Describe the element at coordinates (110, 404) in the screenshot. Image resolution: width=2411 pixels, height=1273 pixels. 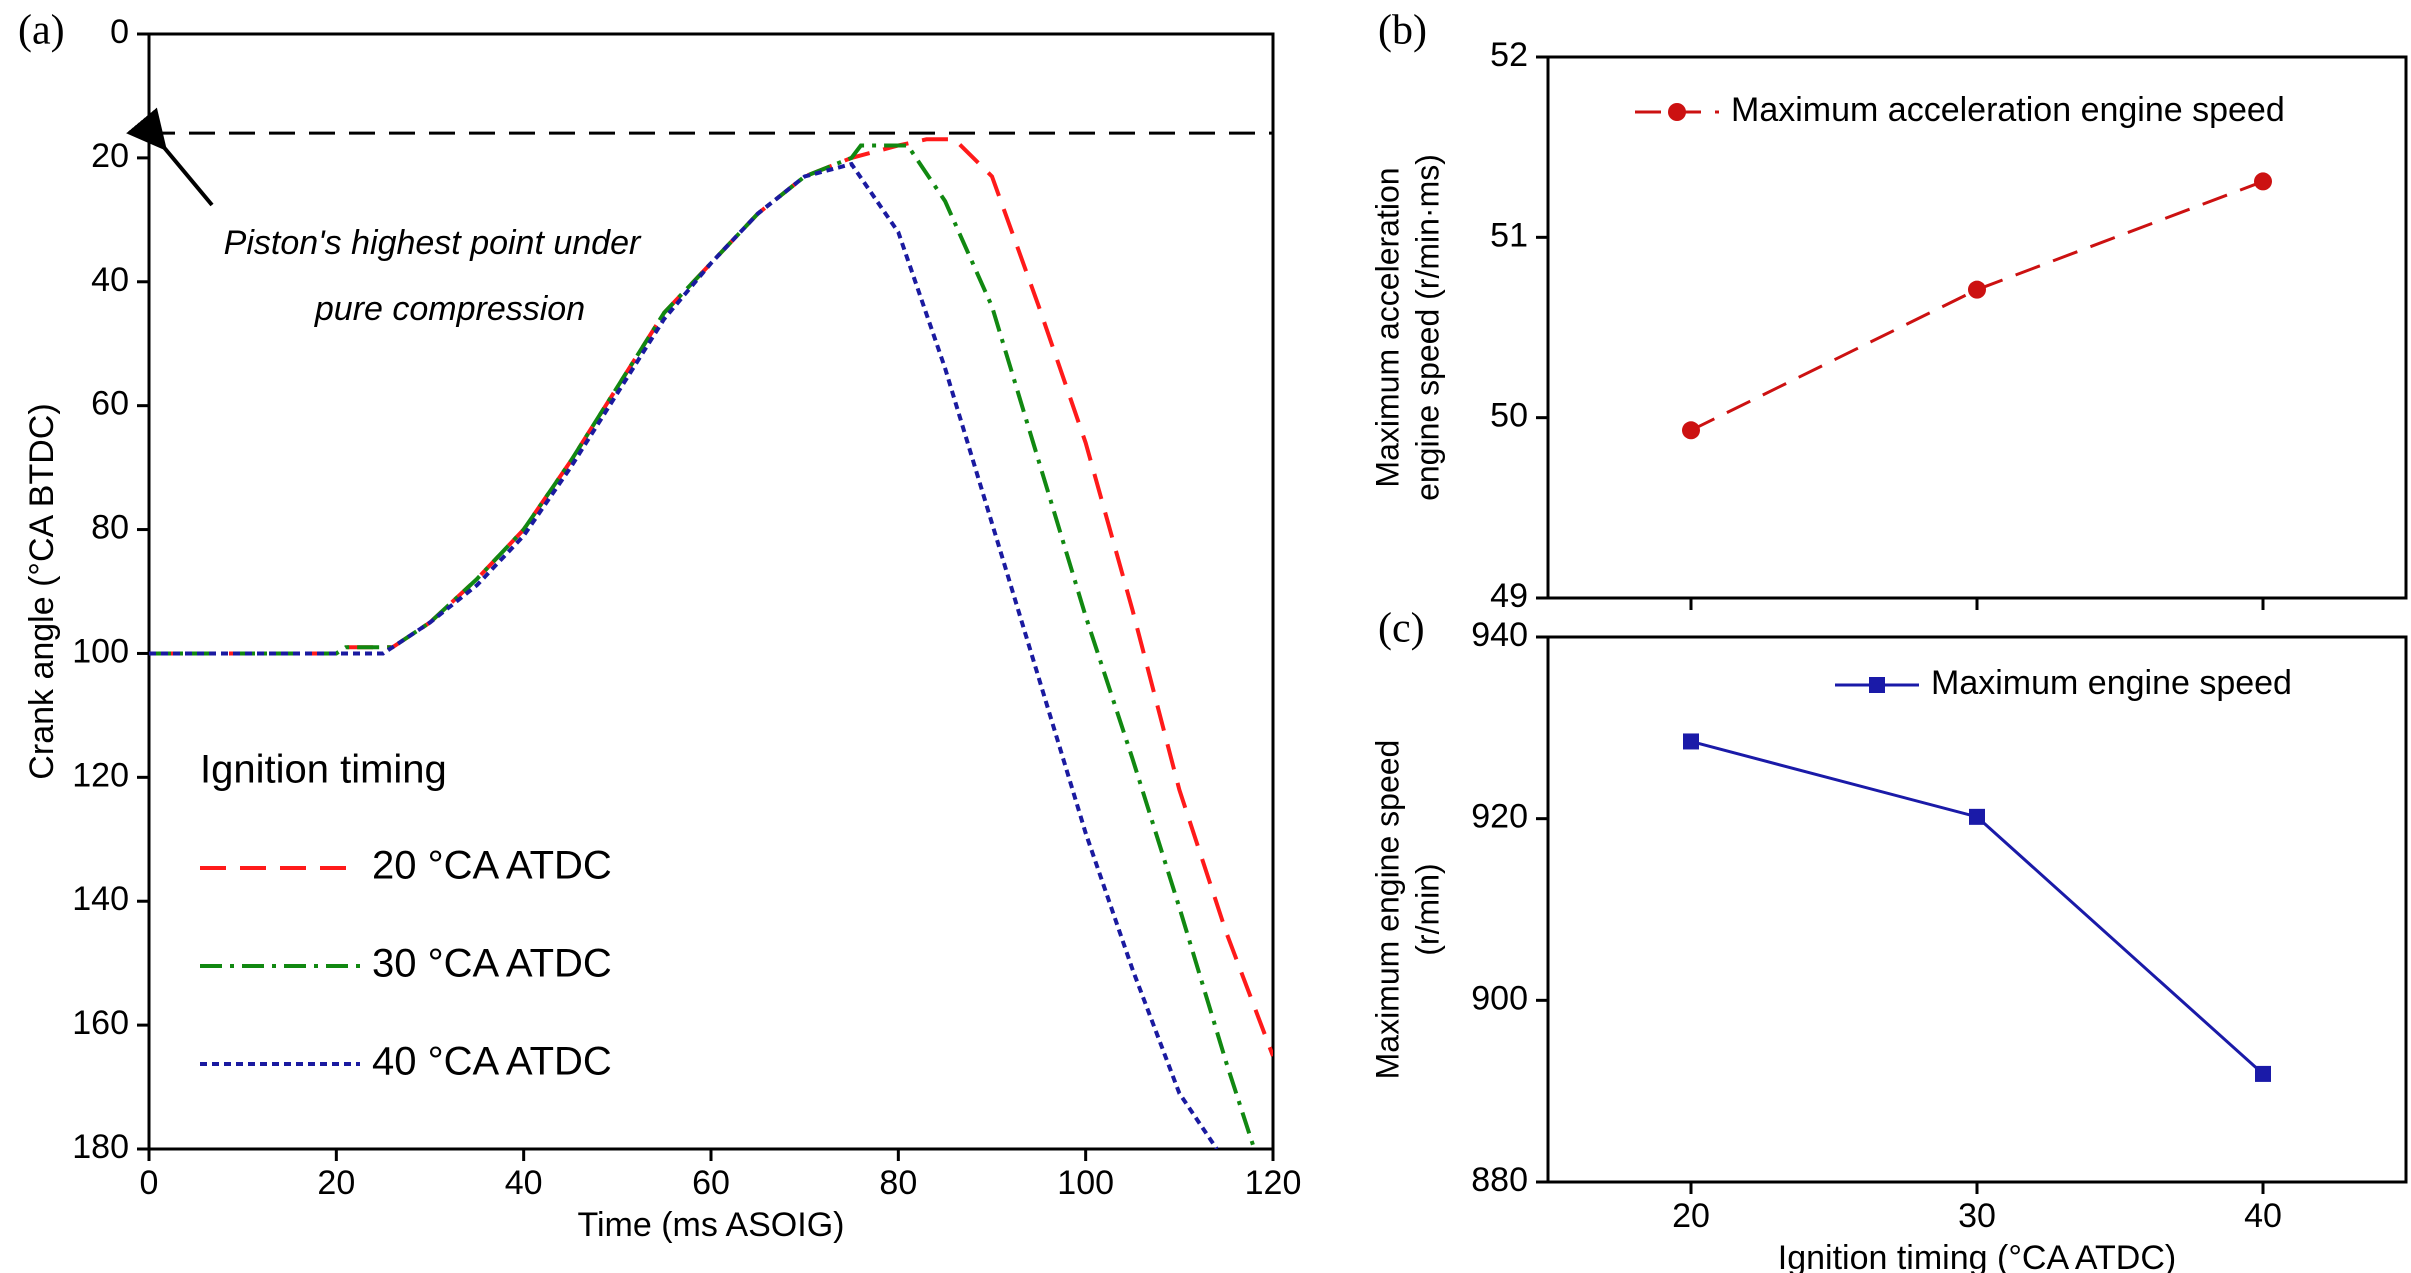
I see `y-tick-label: 60` at that location.